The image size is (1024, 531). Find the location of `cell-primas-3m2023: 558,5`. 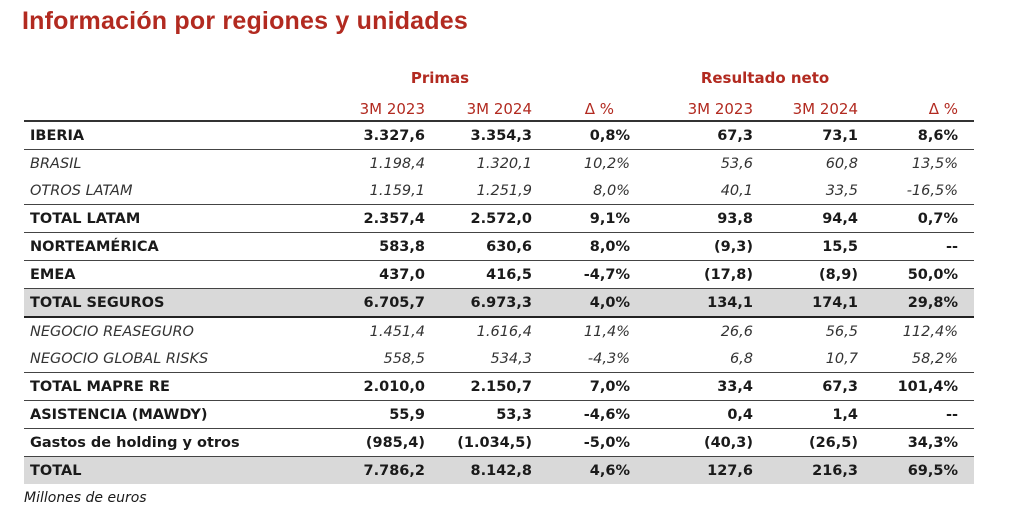

cell-primas-3m2023: 558,5 is located at coordinates (374, 359).